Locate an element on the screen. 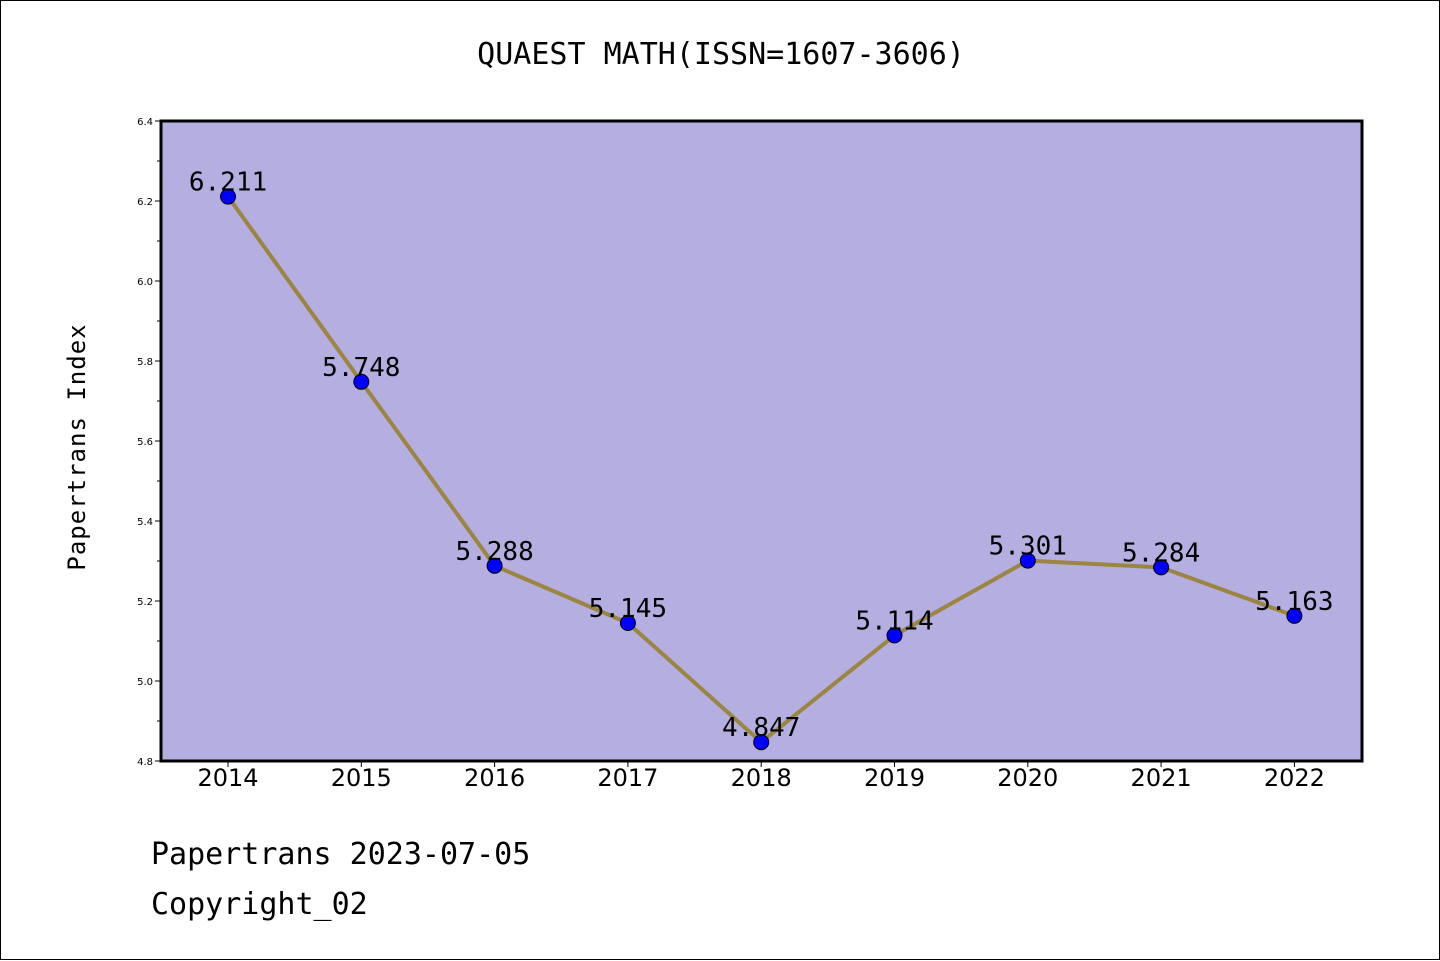 This screenshot has width=1440, height=961. y-tick-label: 5.8 is located at coordinates (145, 362).